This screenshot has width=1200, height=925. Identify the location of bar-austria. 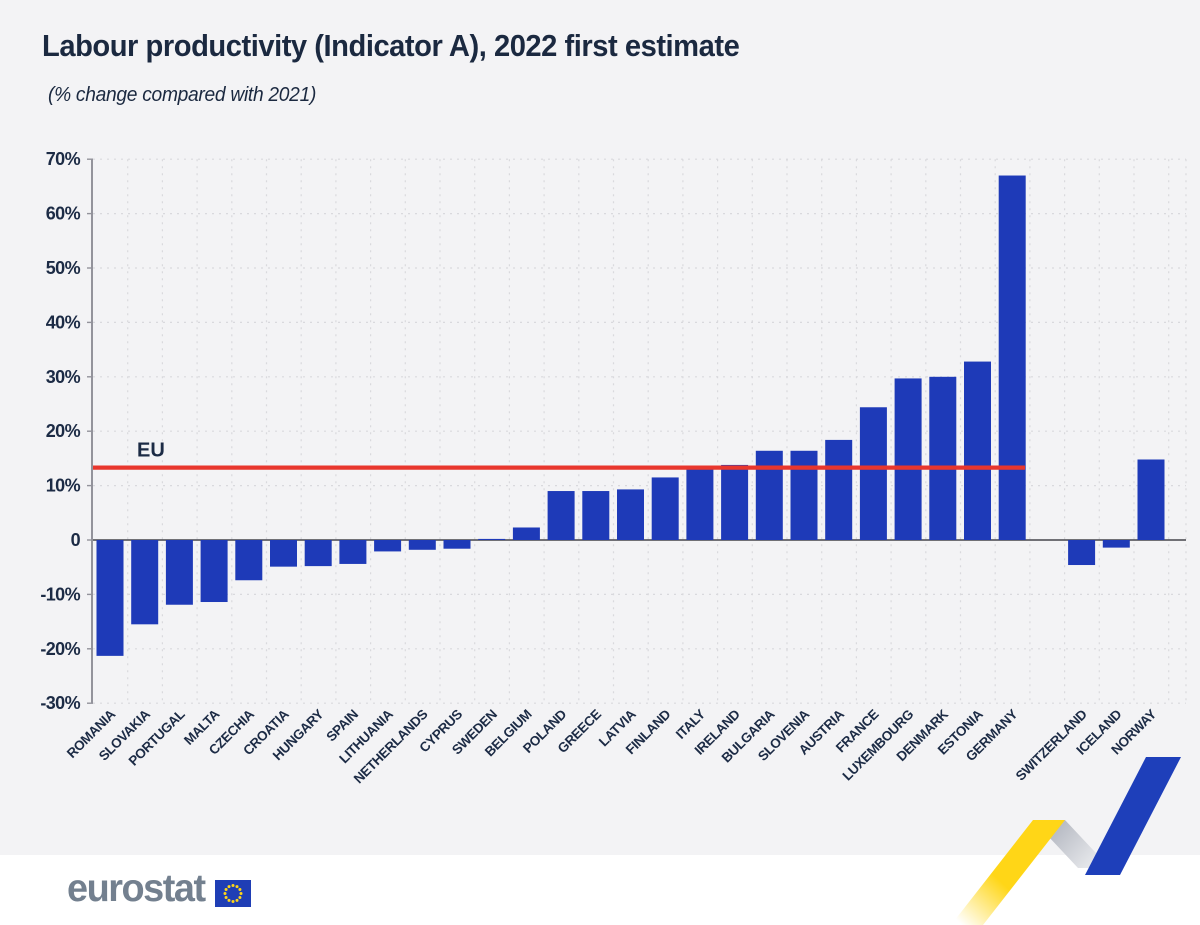
(839, 489).